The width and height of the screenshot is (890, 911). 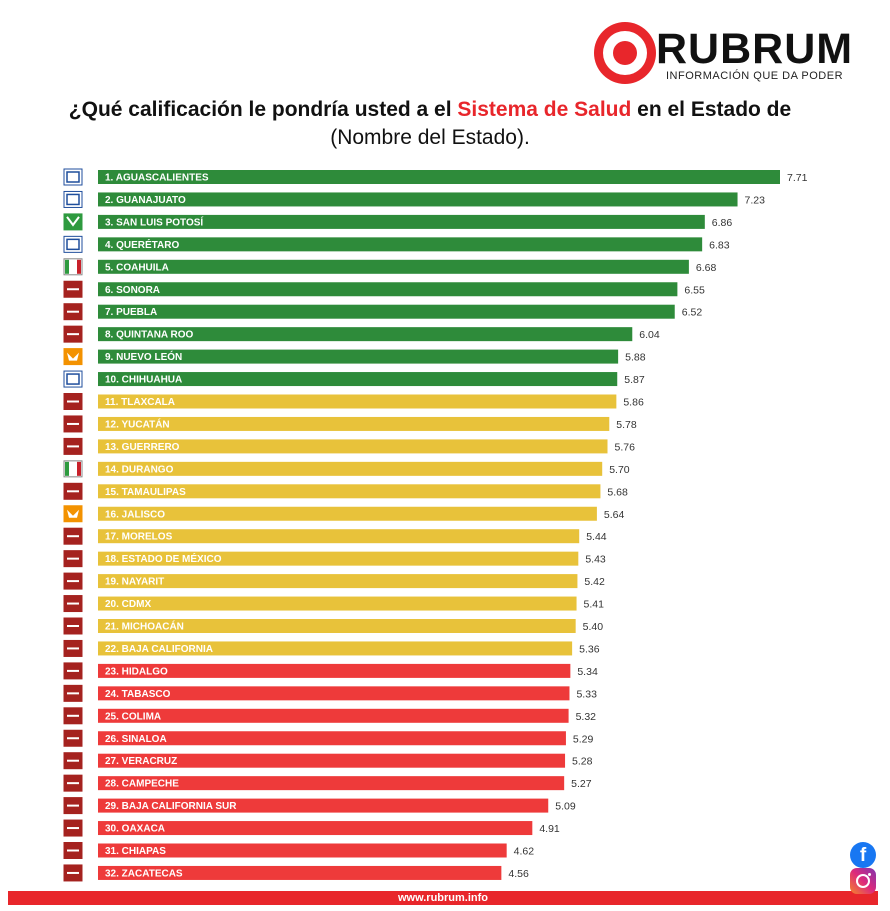 I want to click on bar-value-label: 5.44, so click(x=596, y=537).